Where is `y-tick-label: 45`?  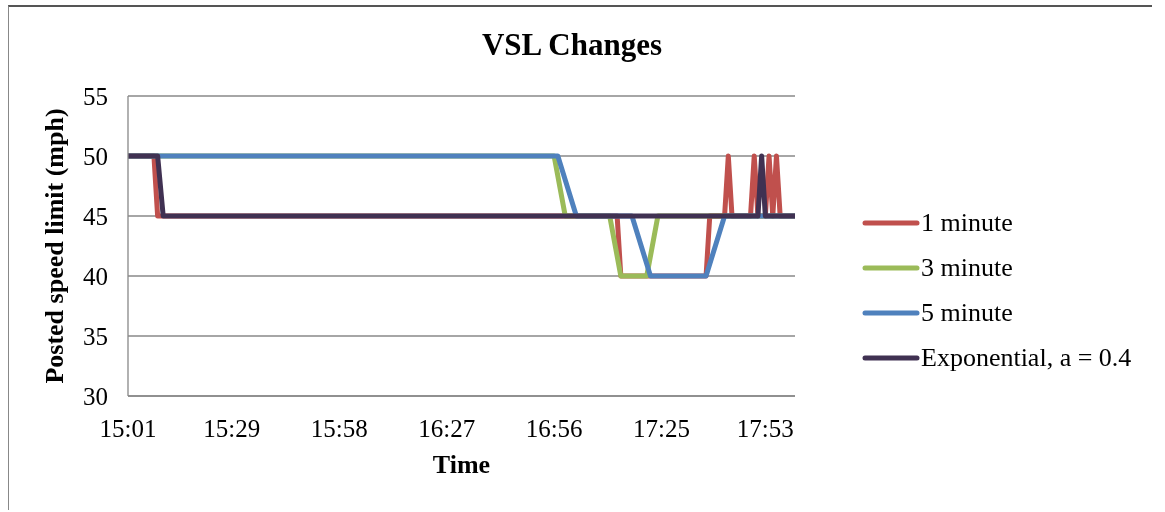 y-tick-label: 45 is located at coordinates (95, 216).